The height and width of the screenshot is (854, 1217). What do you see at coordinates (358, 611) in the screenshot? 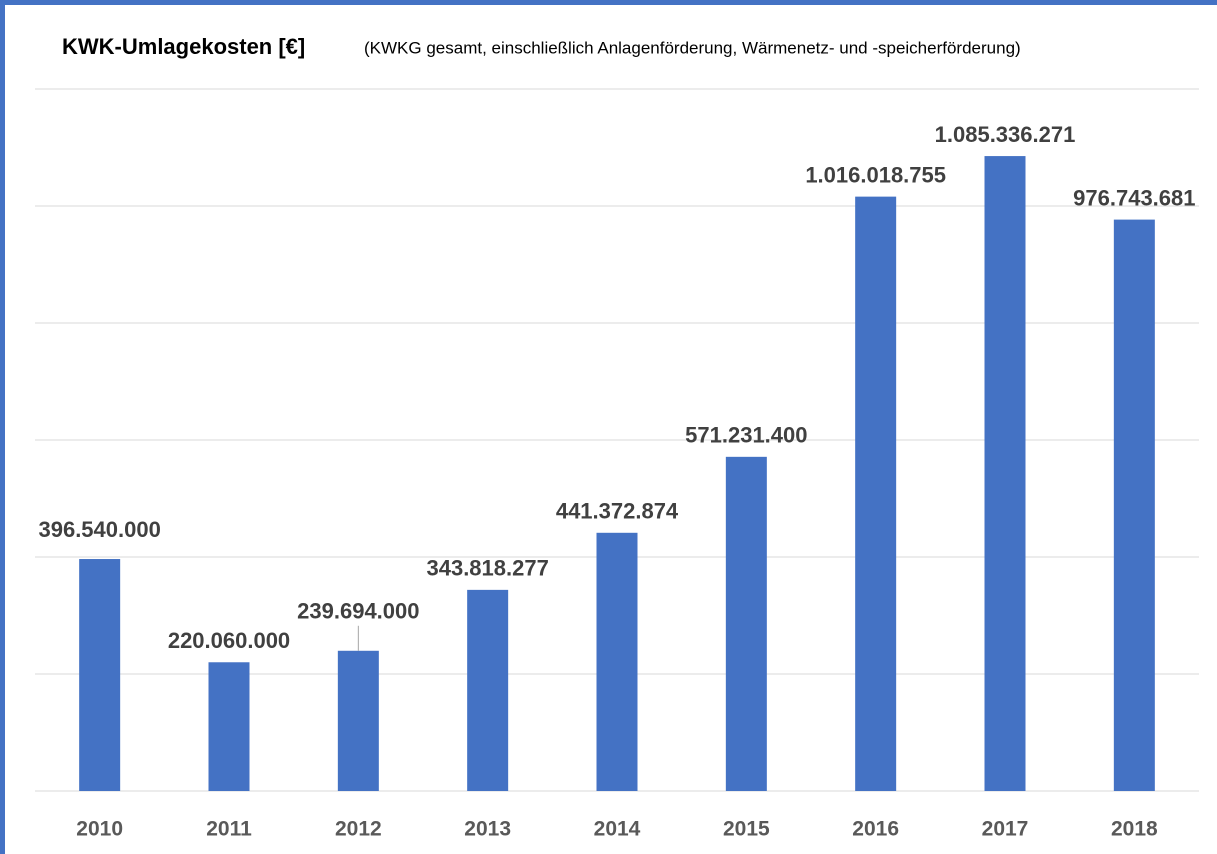
I see `value-label: 239.694.000` at bounding box center [358, 611].